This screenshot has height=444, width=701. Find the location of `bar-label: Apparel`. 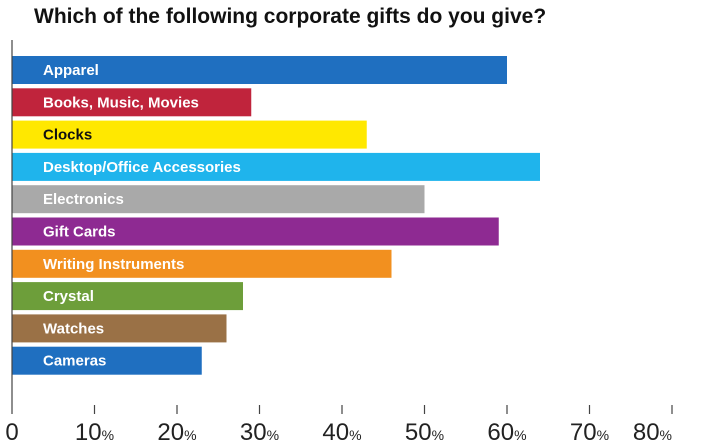

bar-label: Apparel is located at coordinates (71, 70).